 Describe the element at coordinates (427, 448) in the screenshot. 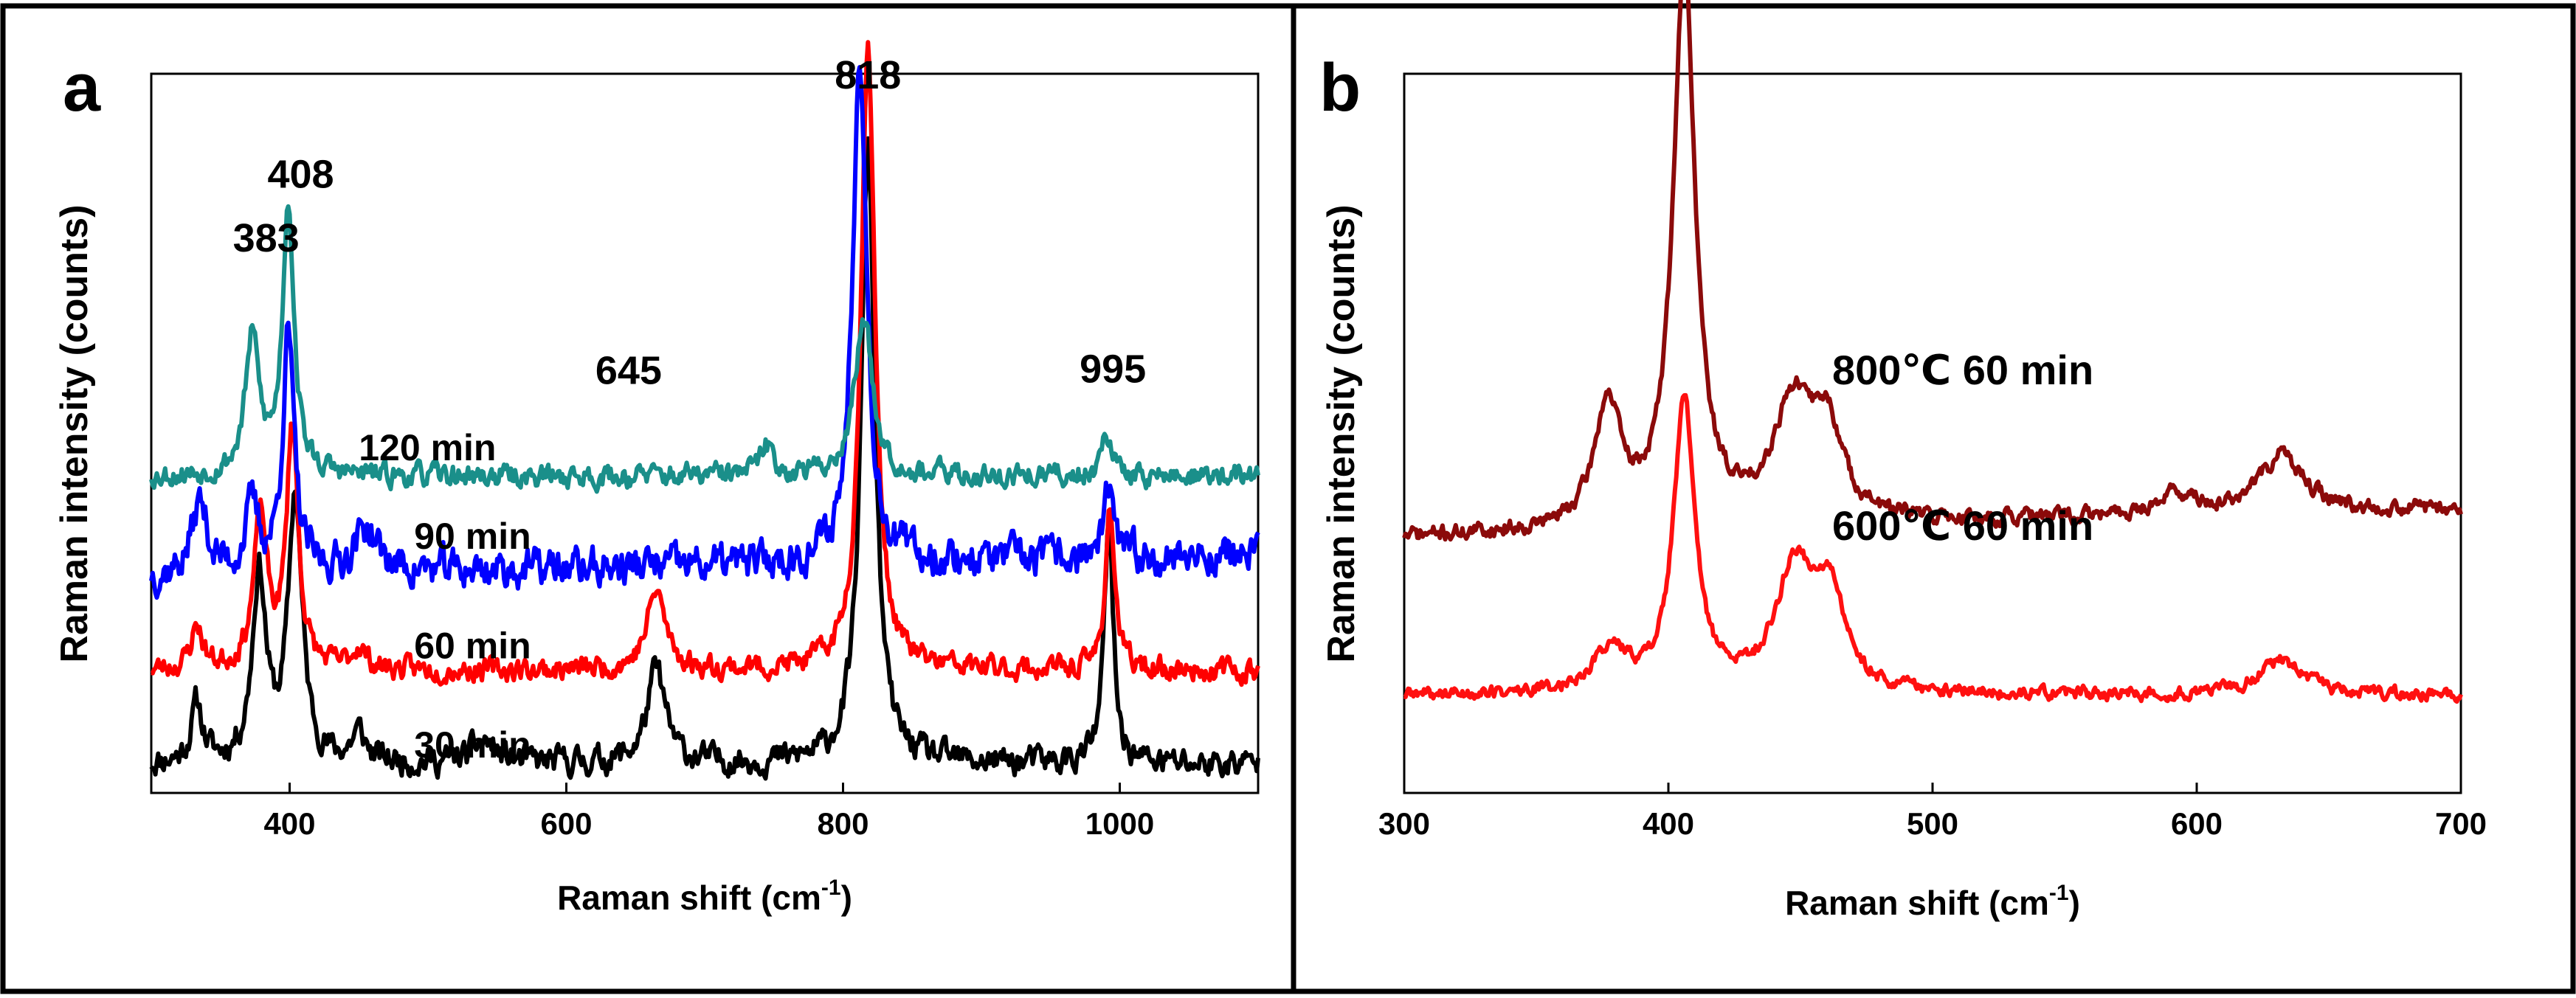

I see `series-label: 120 min` at that location.